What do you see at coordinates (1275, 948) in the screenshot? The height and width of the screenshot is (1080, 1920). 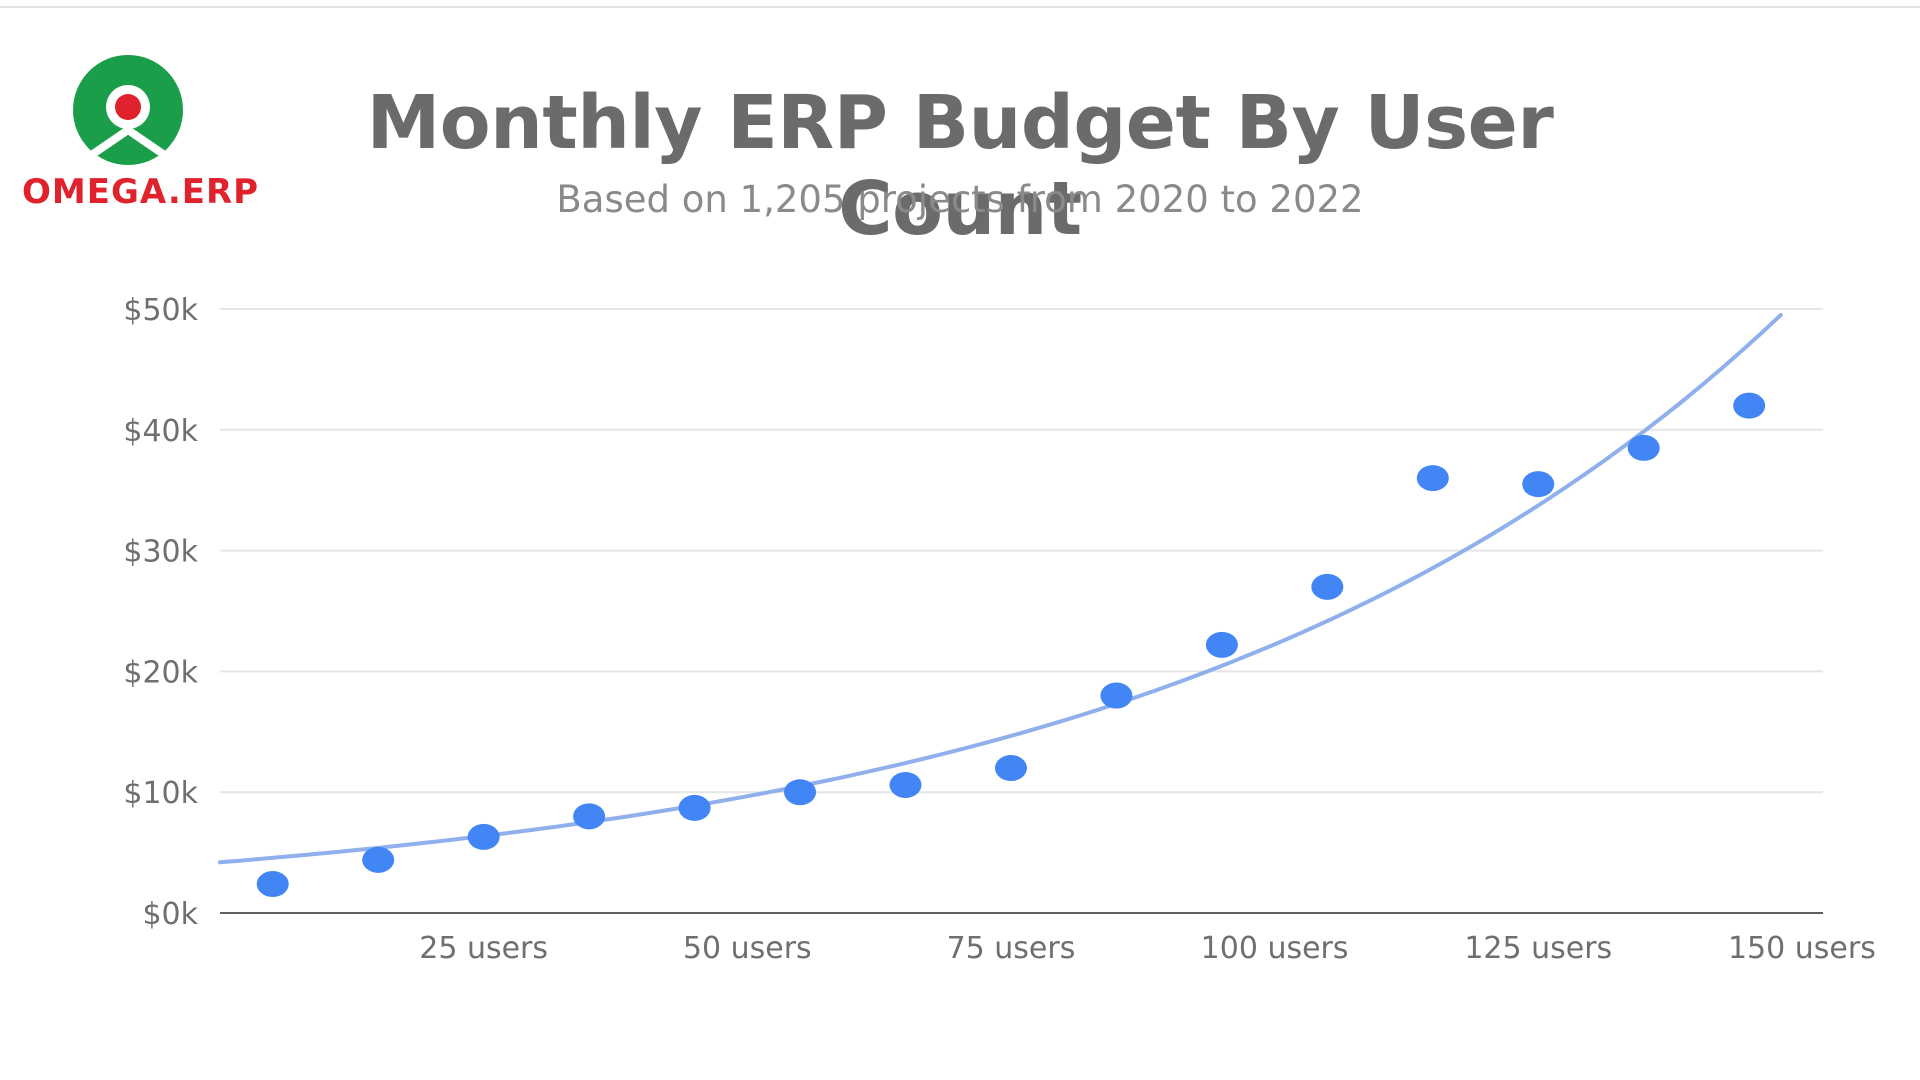 I see `x-tick-label: 100 users` at bounding box center [1275, 948].